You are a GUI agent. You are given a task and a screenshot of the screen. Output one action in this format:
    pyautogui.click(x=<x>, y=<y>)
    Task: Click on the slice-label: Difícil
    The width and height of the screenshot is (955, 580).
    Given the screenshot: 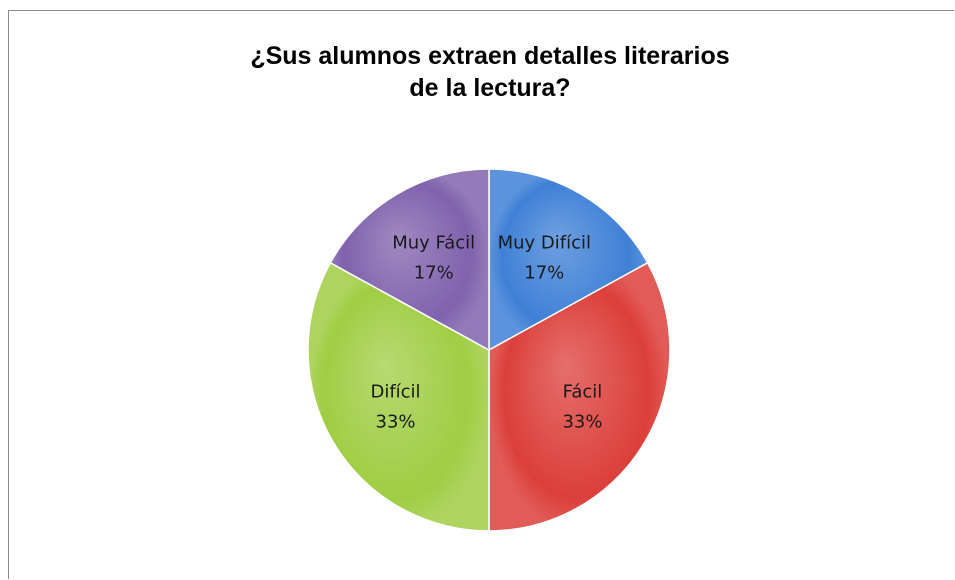 What is the action you would take?
    pyautogui.click(x=395, y=391)
    